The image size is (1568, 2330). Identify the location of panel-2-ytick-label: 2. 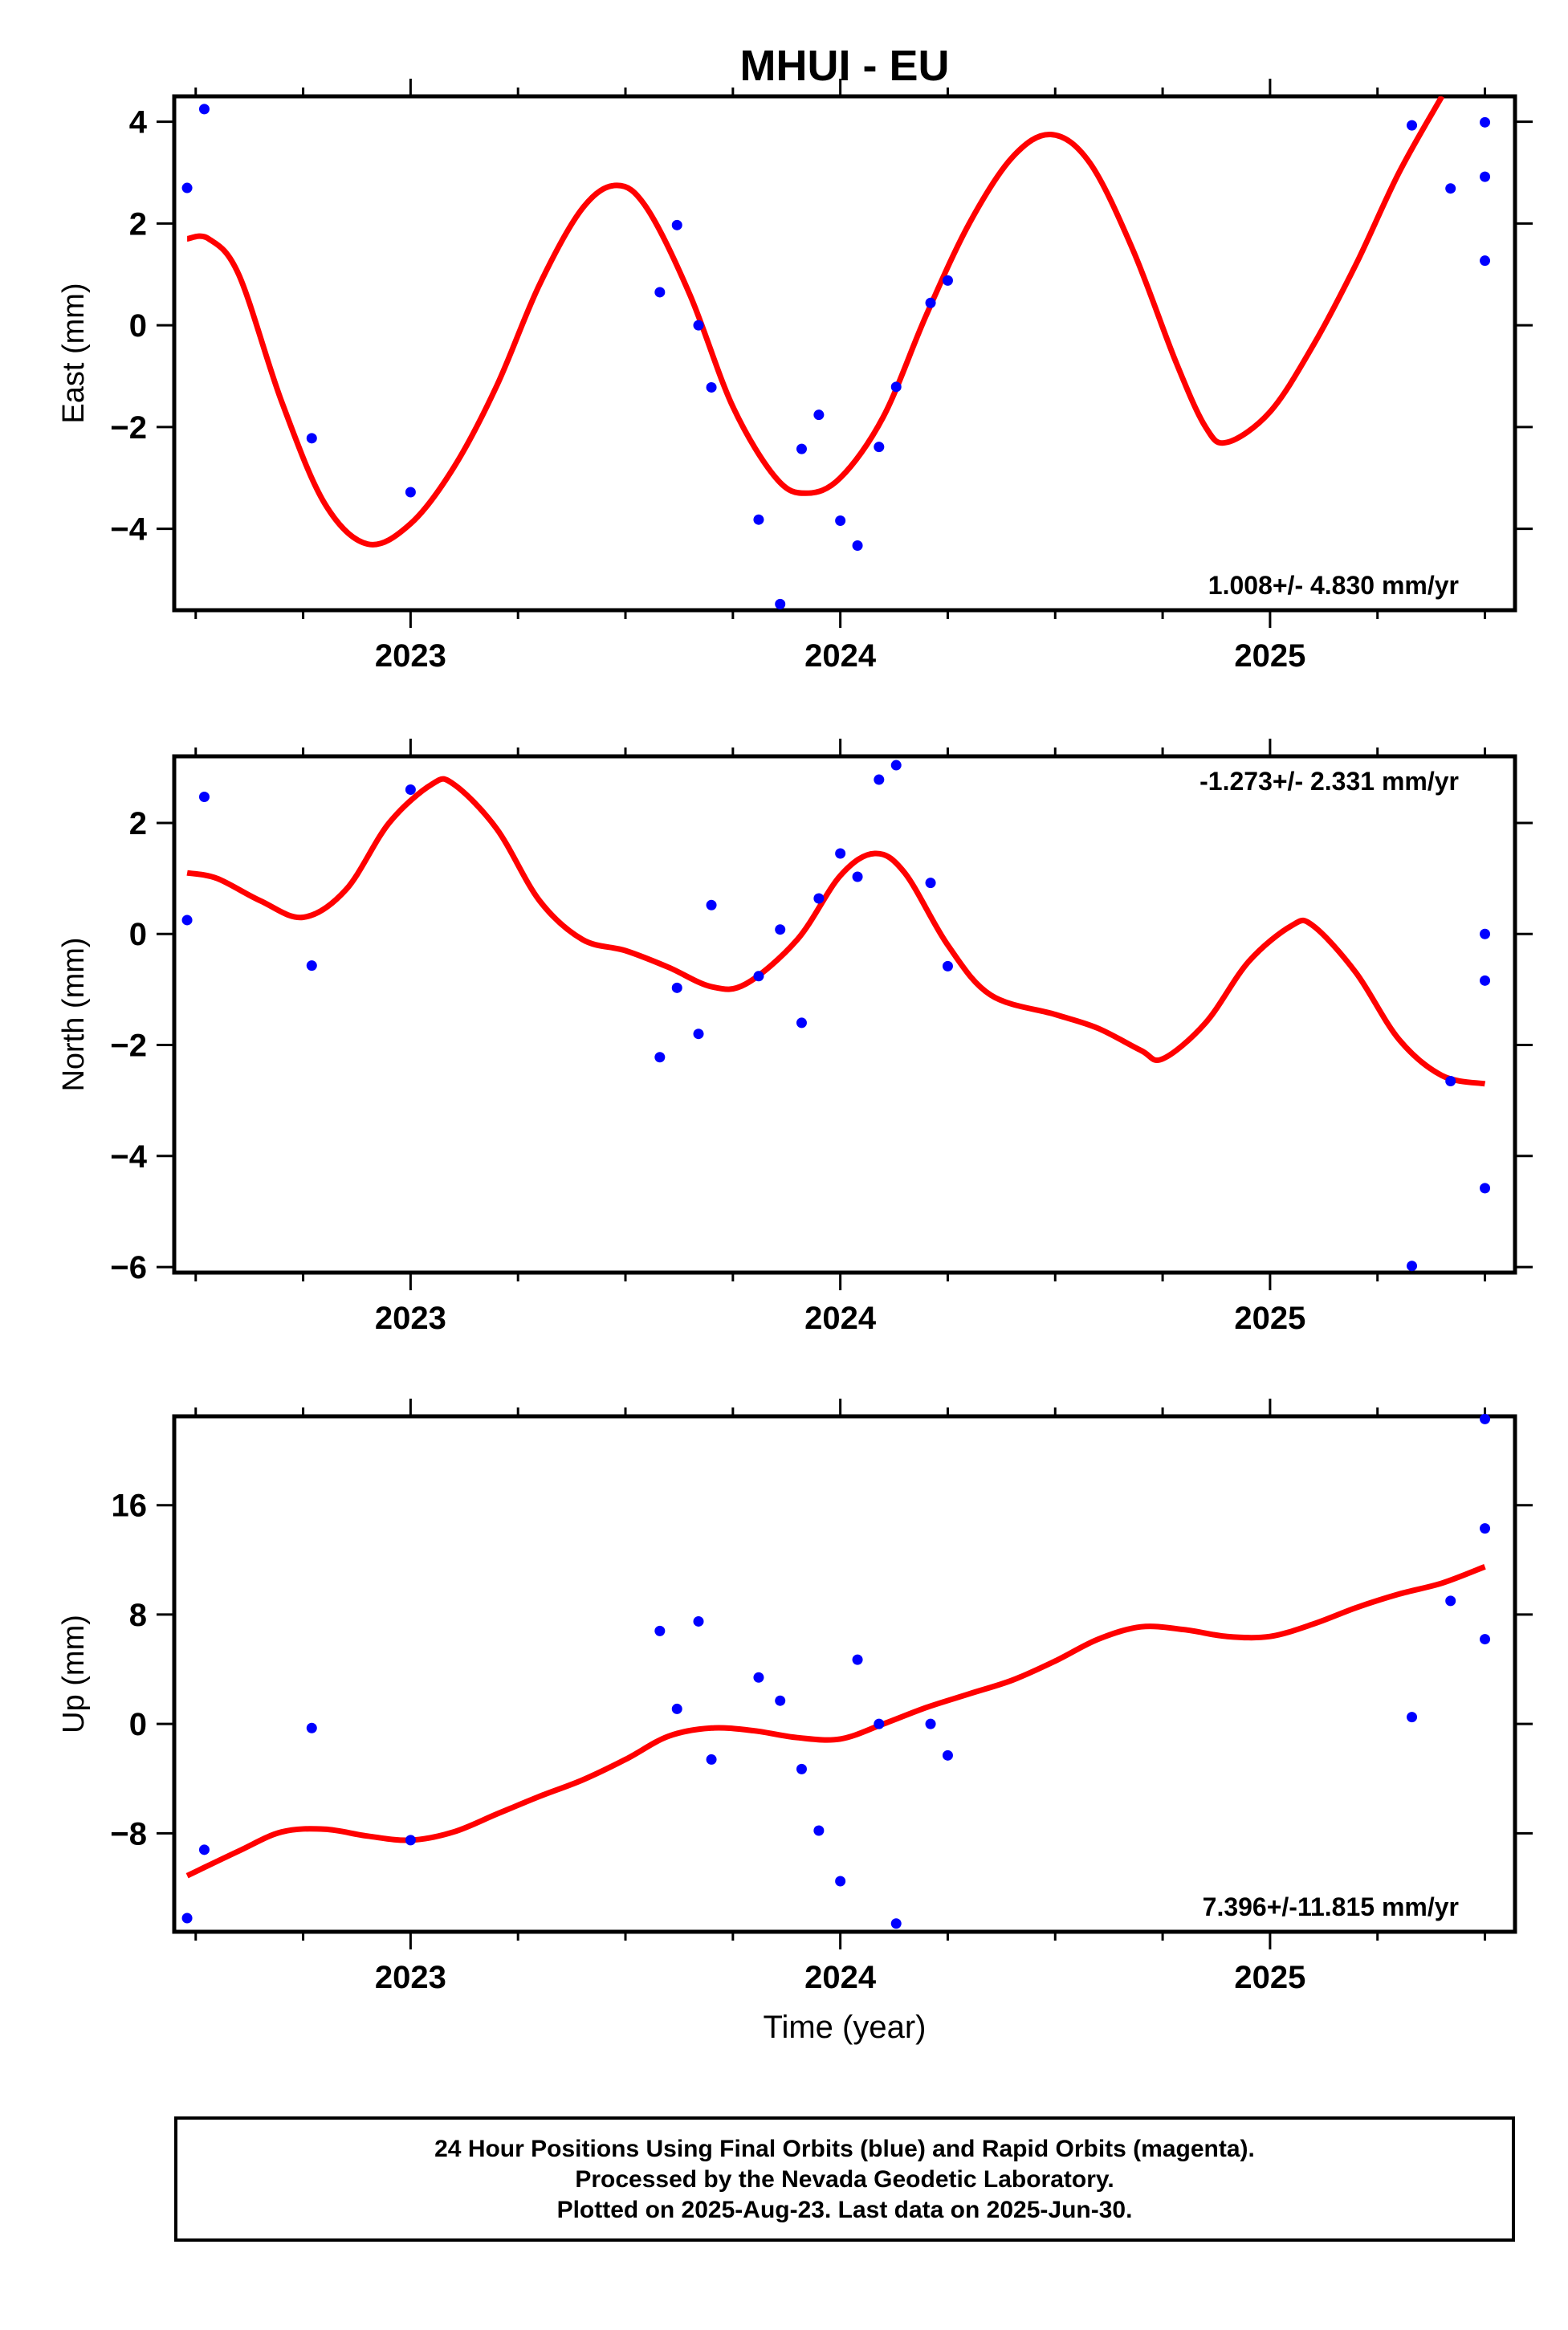
(138, 823).